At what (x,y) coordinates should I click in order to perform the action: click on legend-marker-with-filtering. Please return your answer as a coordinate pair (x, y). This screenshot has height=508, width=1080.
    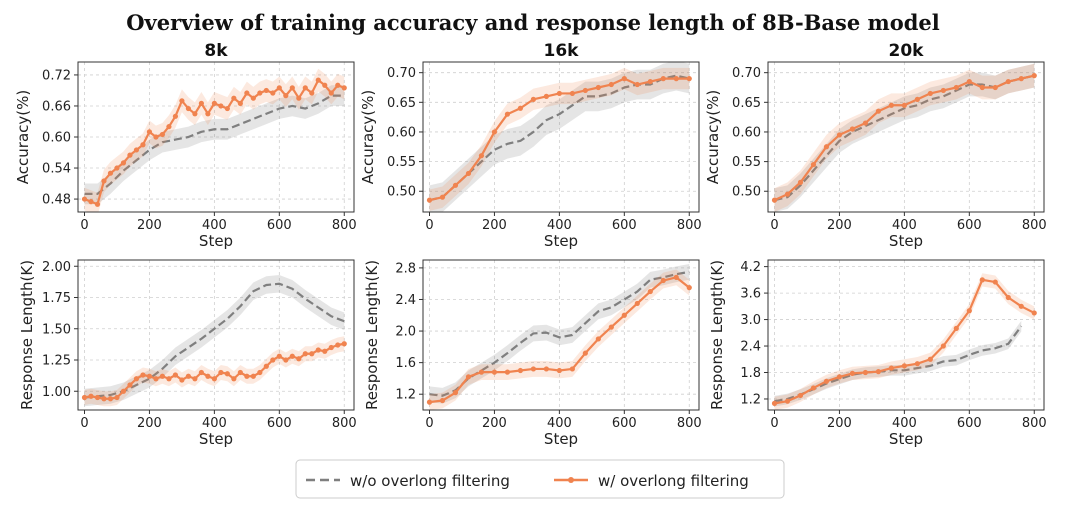
    Looking at the image, I should click on (571, 480).